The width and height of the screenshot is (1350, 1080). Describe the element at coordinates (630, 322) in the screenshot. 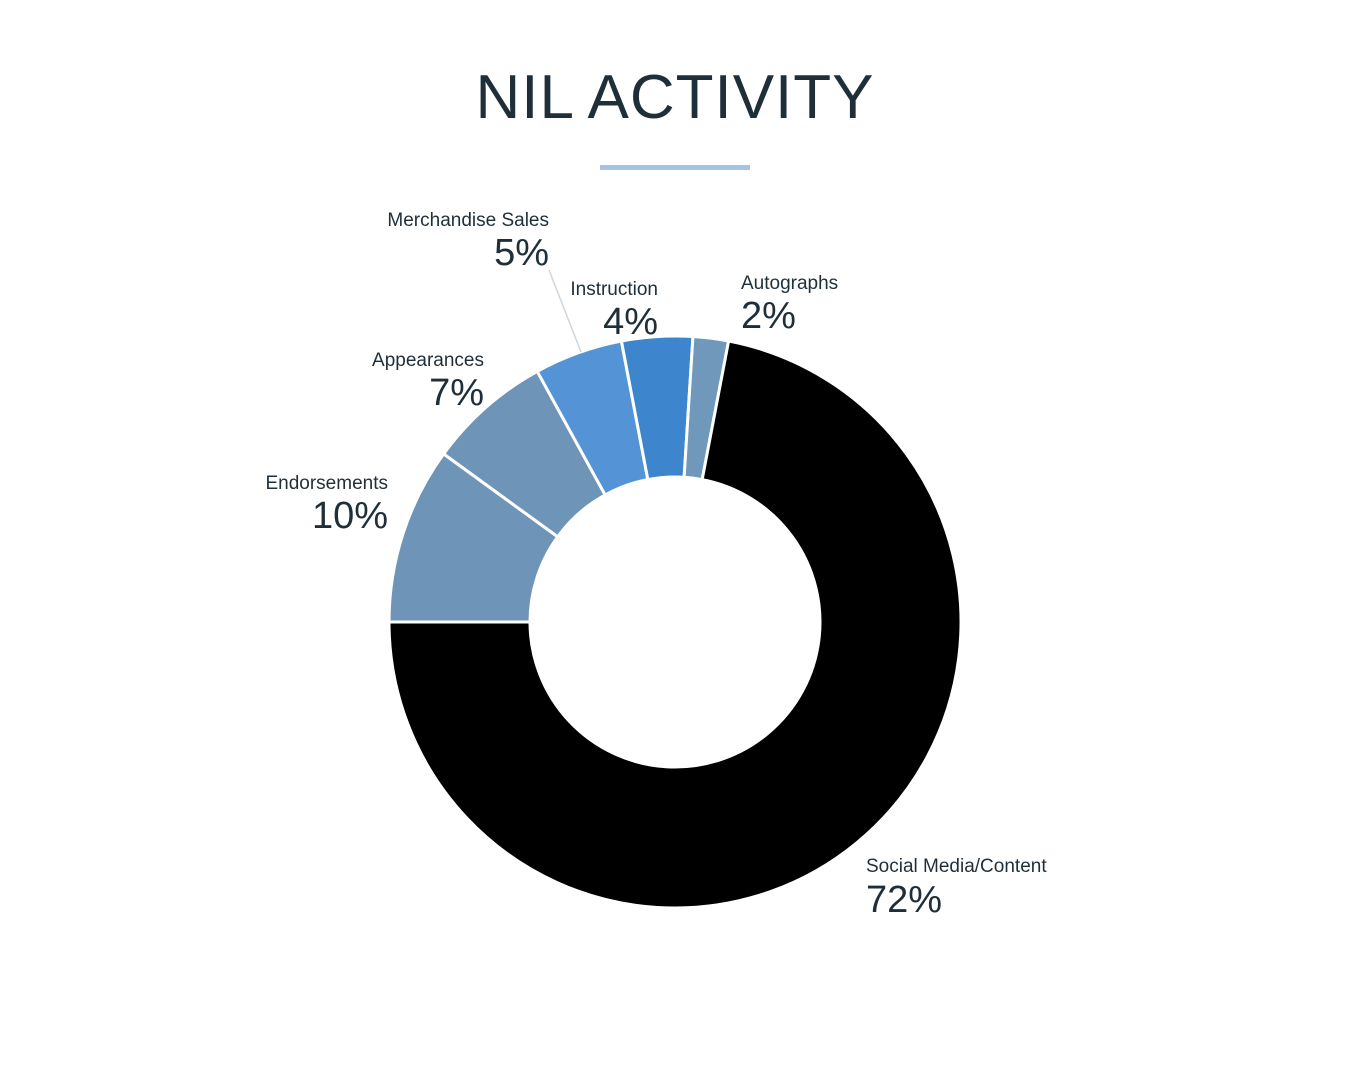

I see `label-value-instruction: 4%` at that location.